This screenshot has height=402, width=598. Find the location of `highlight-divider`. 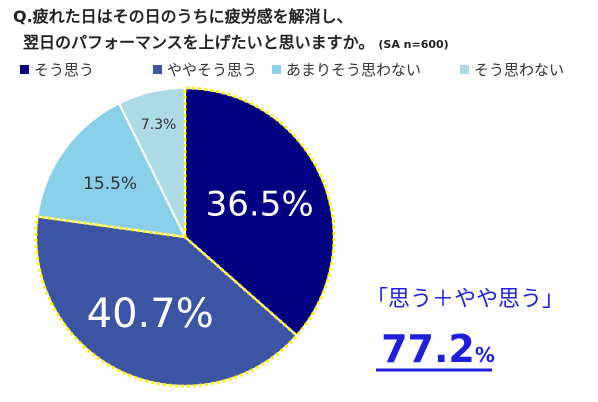

highlight-divider is located at coordinates (241, 286).